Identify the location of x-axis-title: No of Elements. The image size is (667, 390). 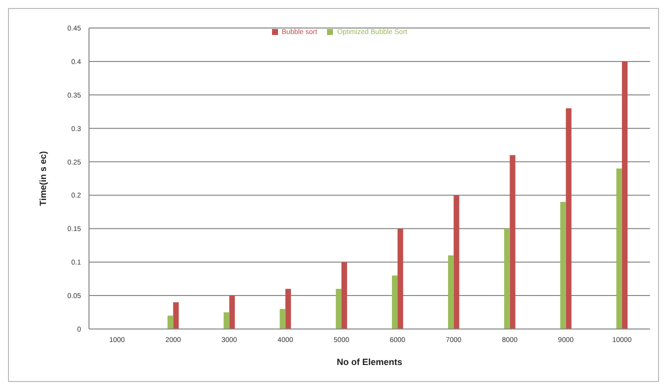
(369, 362).